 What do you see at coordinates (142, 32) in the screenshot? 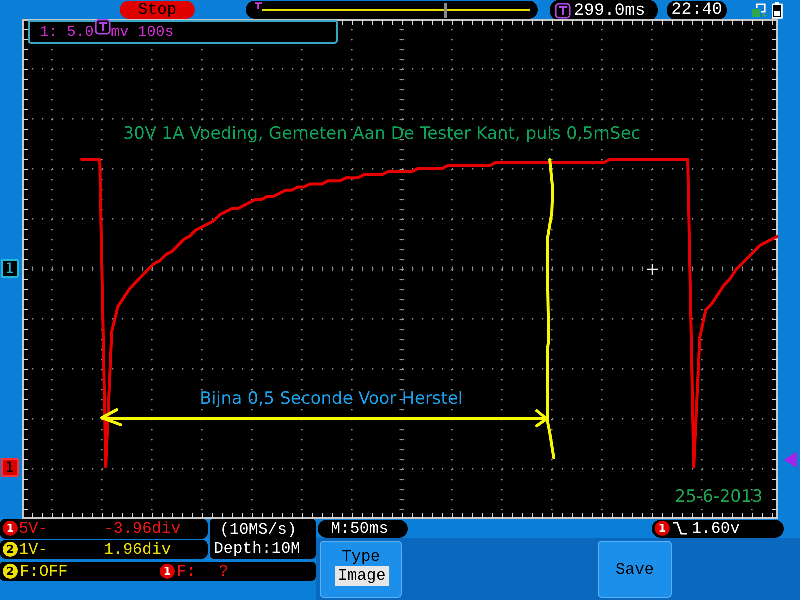
I see `text: mv 100s` at bounding box center [142, 32].